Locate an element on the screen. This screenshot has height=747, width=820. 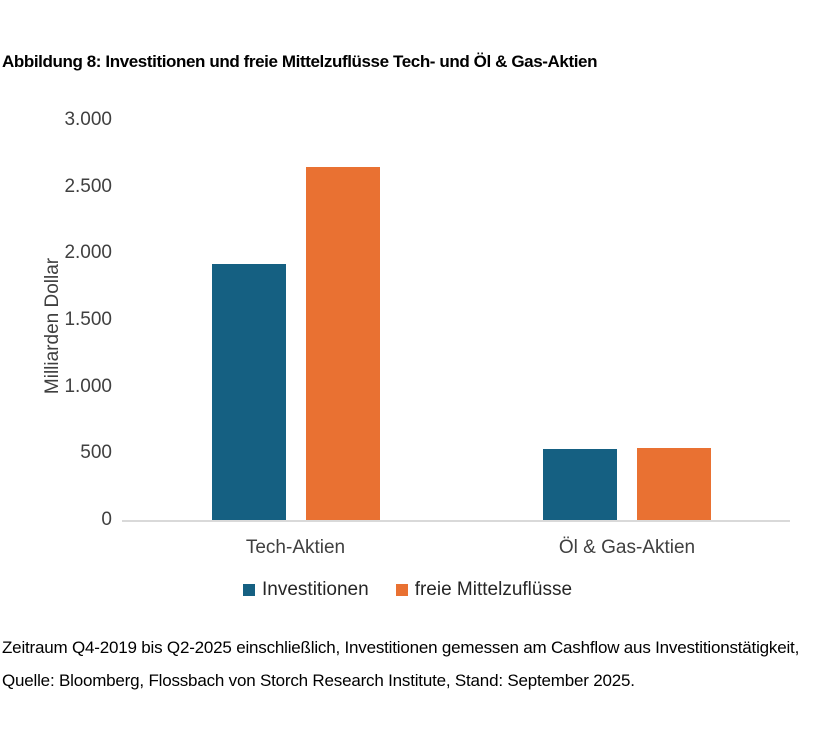
bar-freie-mittelzuflüsse-öl-gas-aktien is located at coordinates (674, 484).